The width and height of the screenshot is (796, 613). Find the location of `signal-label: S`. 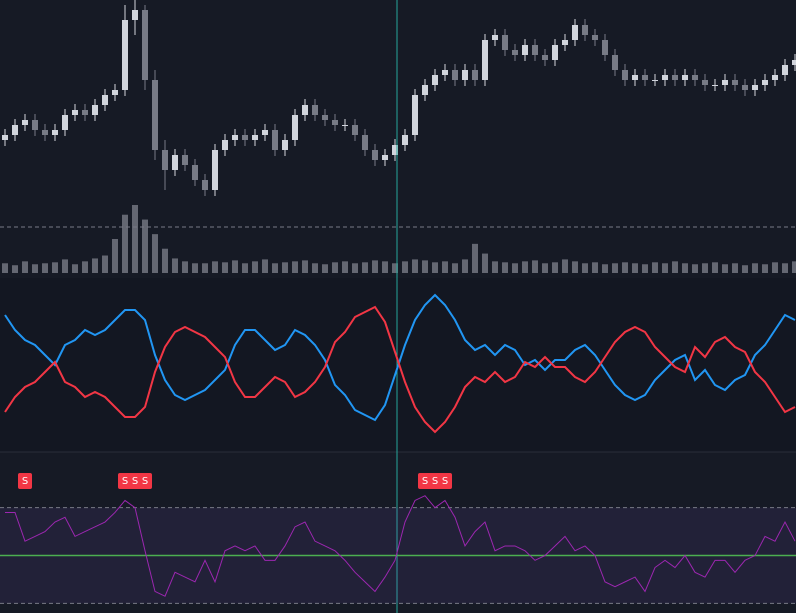

signal-label: S is located at coordinates (435, 481).